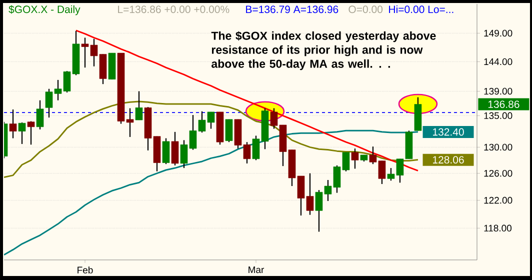 Image resolution: width=532 pixels, height=280 pixels. Describe the element at coordinates (498, 33) in the screenshot. I see `y-tick-label: 149.00` at that location.